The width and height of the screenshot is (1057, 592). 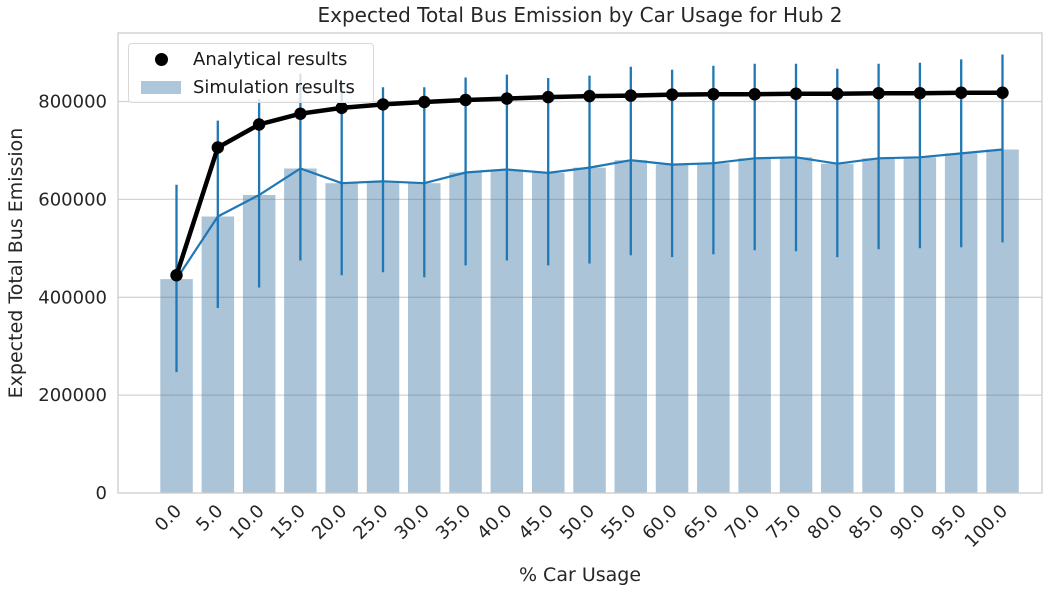 What do you see at coordinates (618, 522) in the screenshot?
I see `x-tick-label: 55.0` at bounding box center [618, 522].